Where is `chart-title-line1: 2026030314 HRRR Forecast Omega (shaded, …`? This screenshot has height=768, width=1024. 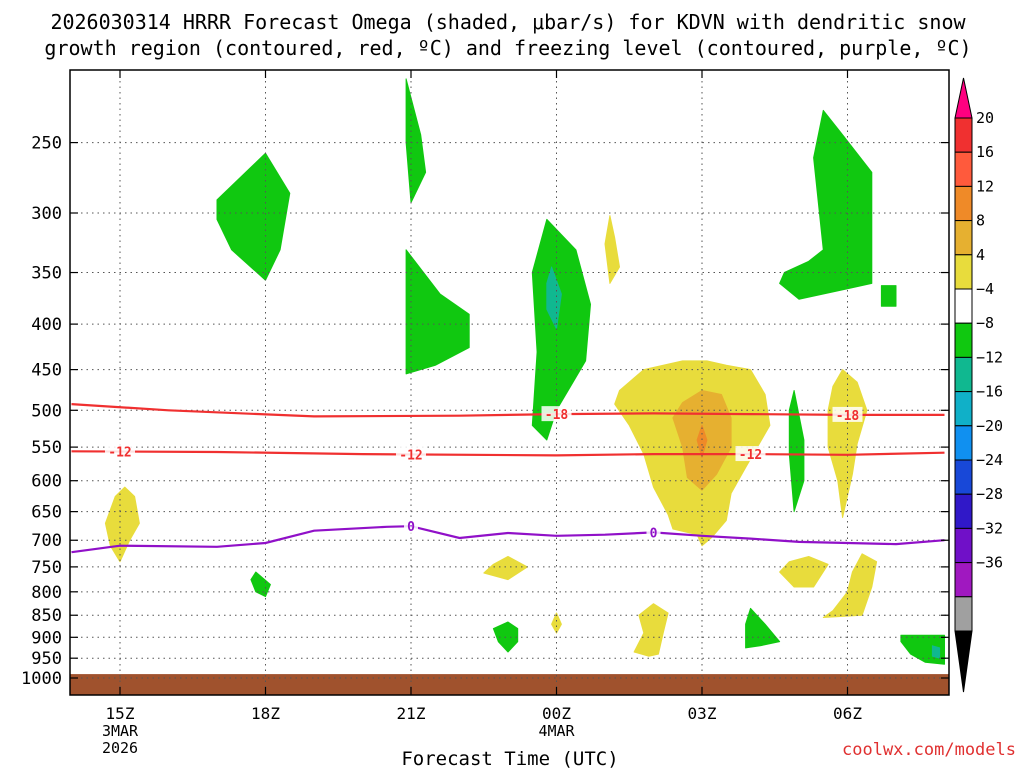
chart-title-line1: 2026030314 HRRR Forecast Omega (shaded, … is located at coordinates (508, 22).